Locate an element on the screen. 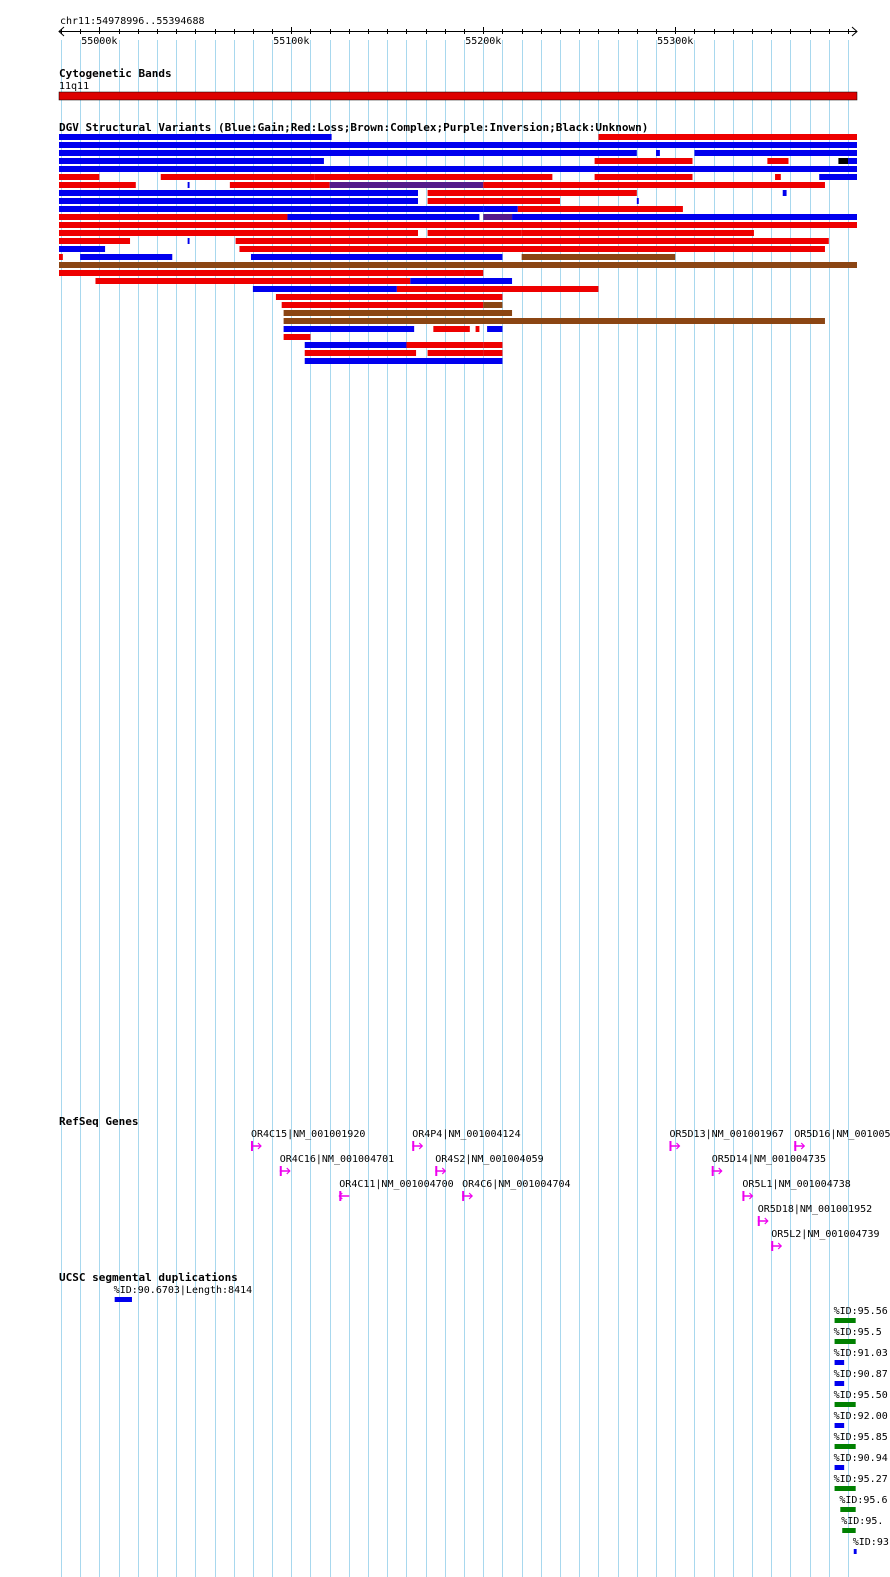 The height and width of the screenshot is (1577, 890). segdup-item: %ID:93 is located at coordinates (871, 1545).